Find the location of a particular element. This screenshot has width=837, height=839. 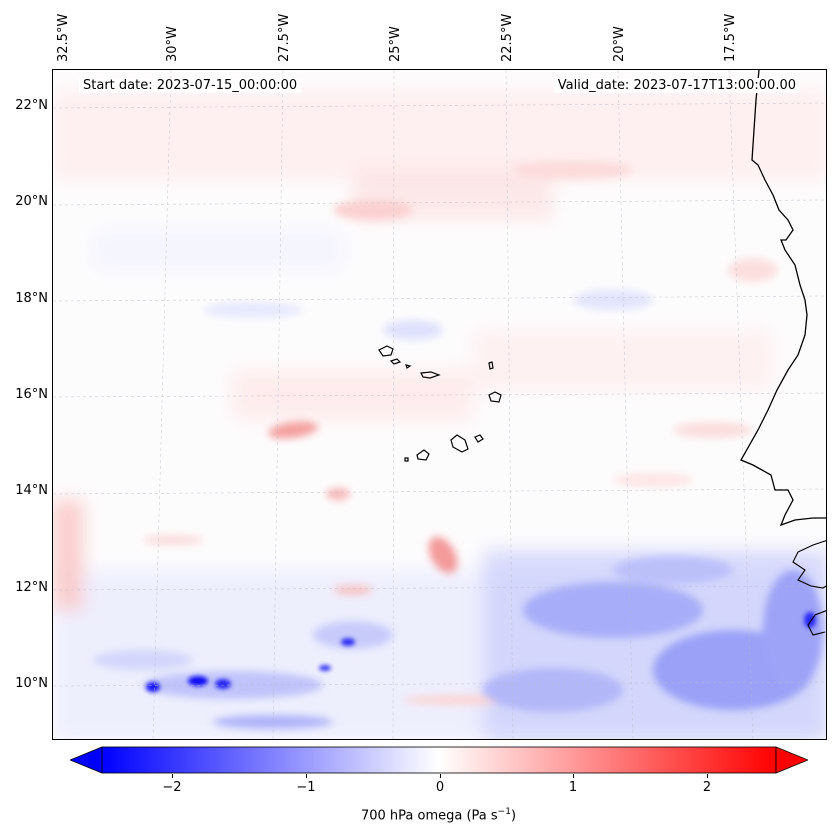

african-coastline-south is located at coordinates (809, 588).